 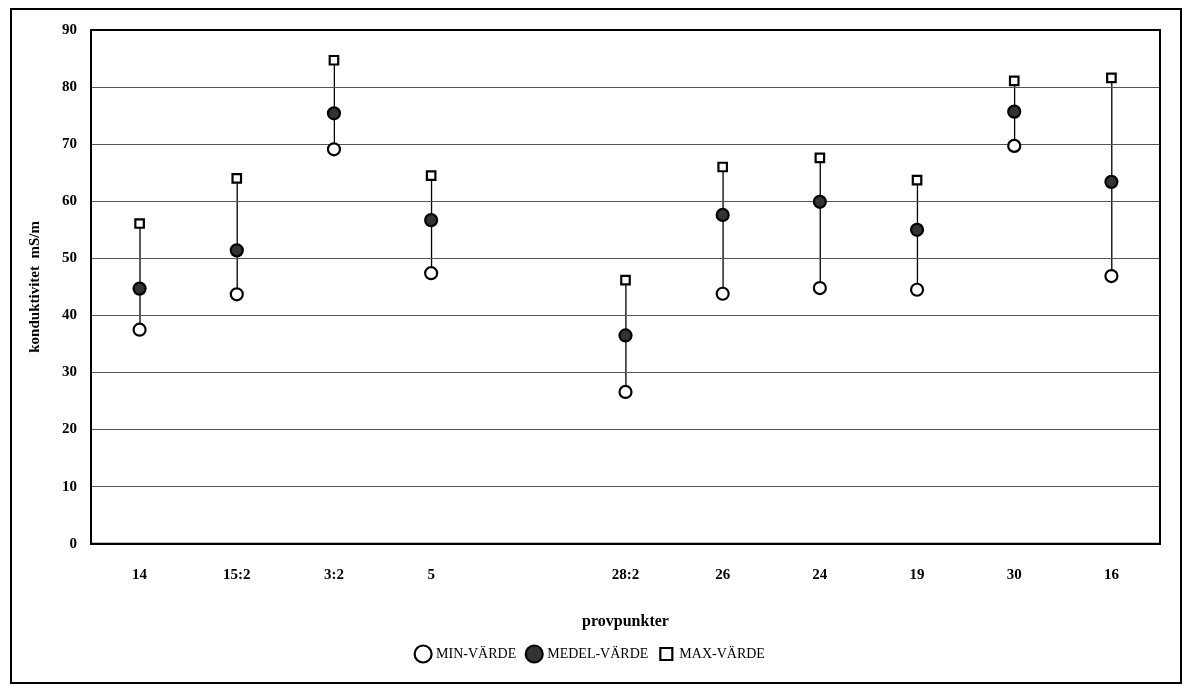 What do you see at coordinates (69, 28) in the screenshot?
I see `y-tick-label: 90` at bounding box center [69, 28].